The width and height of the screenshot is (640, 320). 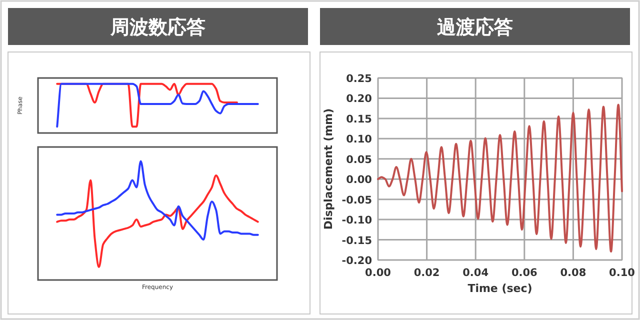 What do you see at coordinates (359, 79) in the screenshot?
I see `y-tick-label: 0.25` at bounding box center [359, 79].